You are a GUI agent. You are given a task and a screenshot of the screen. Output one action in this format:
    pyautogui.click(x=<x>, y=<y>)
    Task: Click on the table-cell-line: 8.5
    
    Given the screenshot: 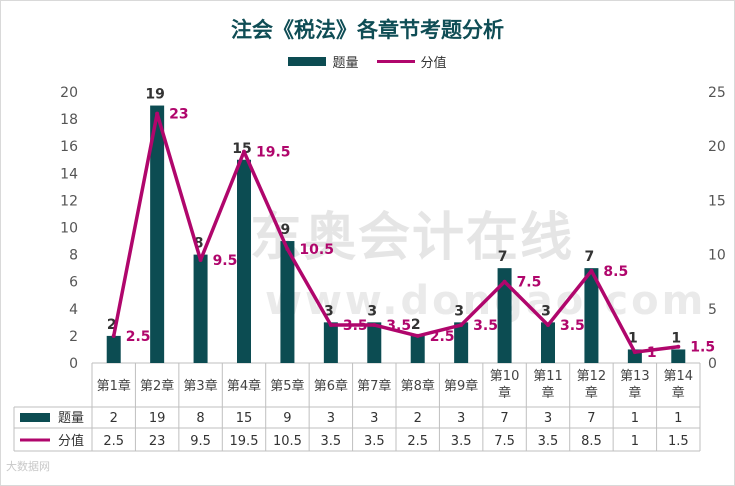 What is the action you would take?
    pyautogui.click(x=591, y=441)
    